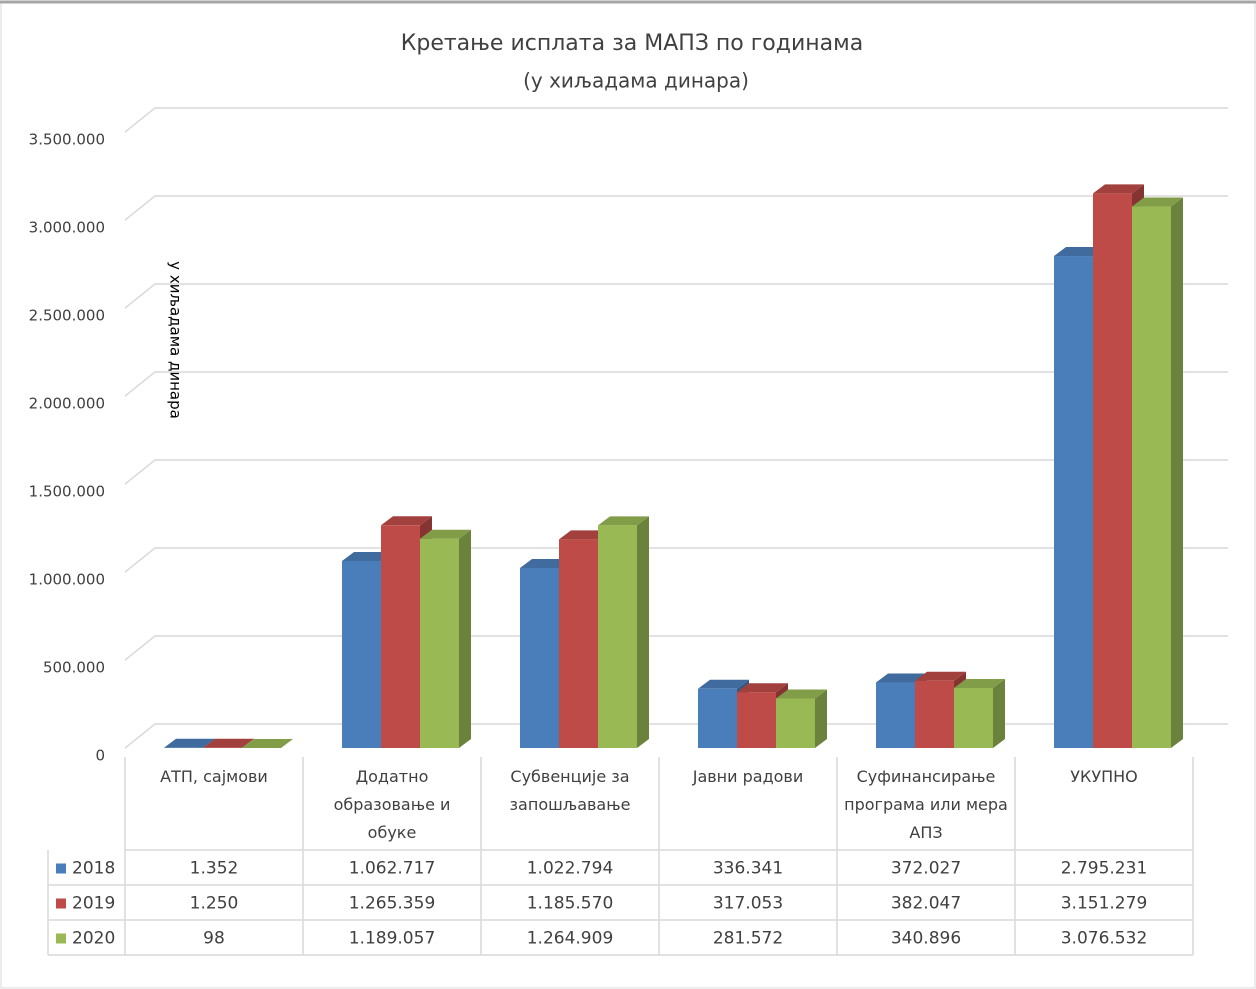 This screenshot has width=1256, height=989. I want to click on value-label: 1.189.057, so click(392, 939).